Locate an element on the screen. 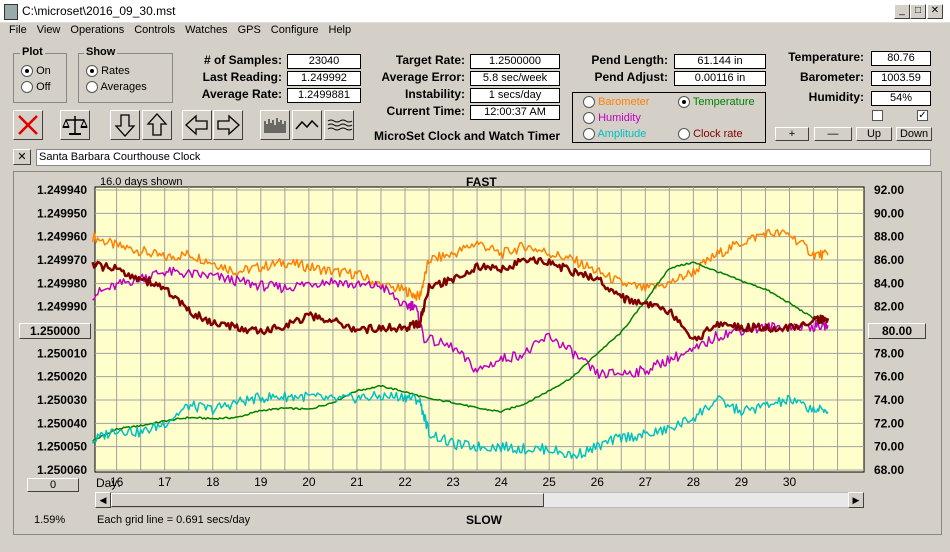 The height and width of the screenshot is (552, 950). sensor-option-humidity: Humidity is located at coordinates (612, 118).